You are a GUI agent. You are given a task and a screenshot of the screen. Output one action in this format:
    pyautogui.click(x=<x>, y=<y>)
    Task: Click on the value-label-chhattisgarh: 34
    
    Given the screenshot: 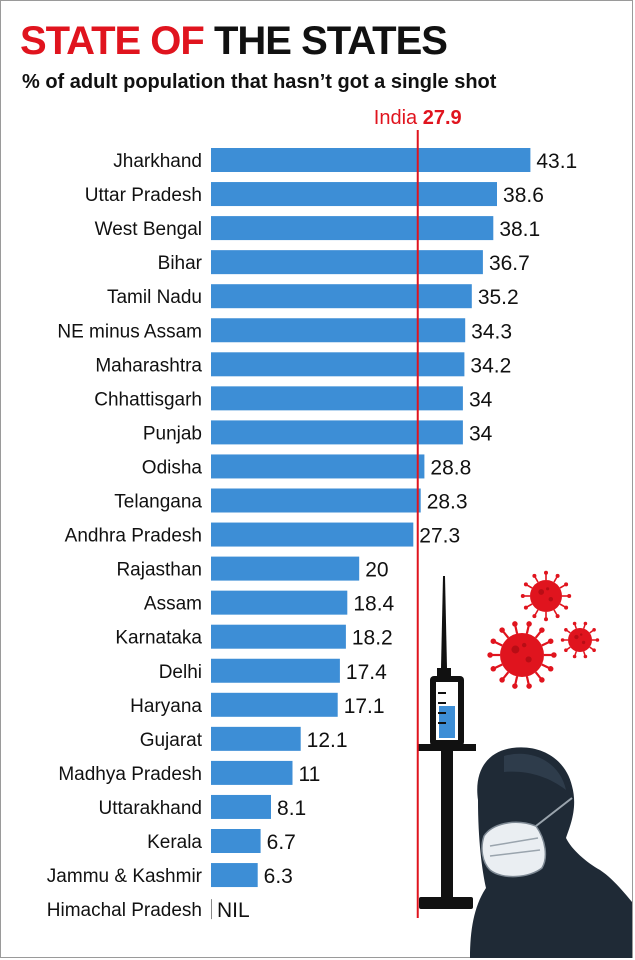 What is the action you would take?
    pyautogui.click(x=481, y=399)
    